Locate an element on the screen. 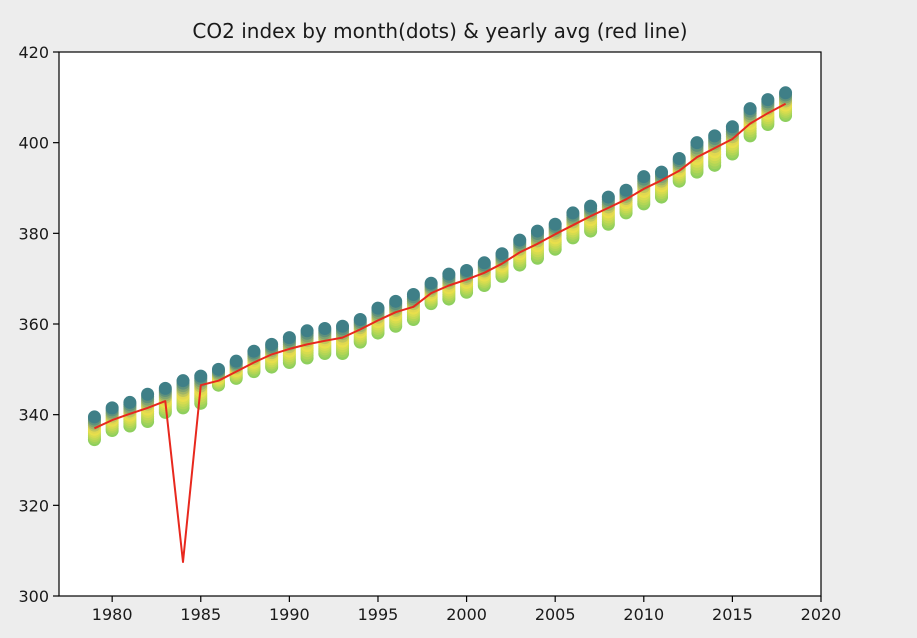  y-tick-label: 360 is located at coordinates (33, 324).